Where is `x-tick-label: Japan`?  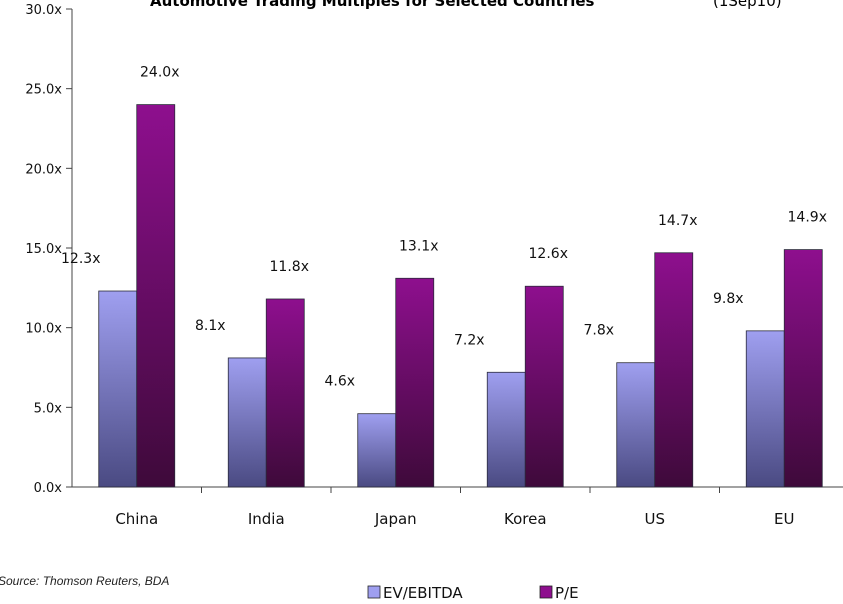 x-tick-label: Japan is located at coordinates (395, 519).